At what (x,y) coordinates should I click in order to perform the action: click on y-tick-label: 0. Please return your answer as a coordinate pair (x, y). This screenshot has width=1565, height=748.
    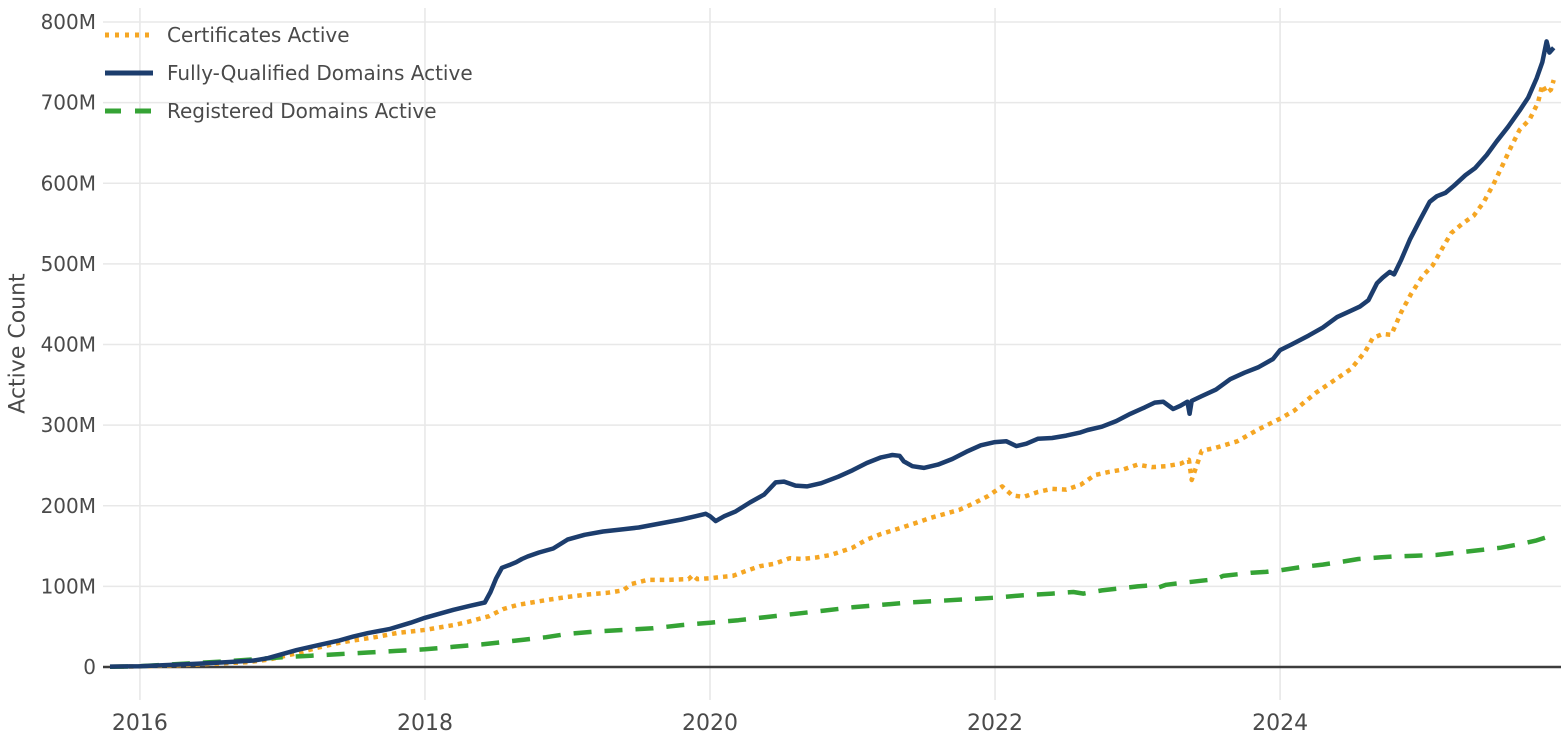
    Looking at the image, I should click on (89, 667).